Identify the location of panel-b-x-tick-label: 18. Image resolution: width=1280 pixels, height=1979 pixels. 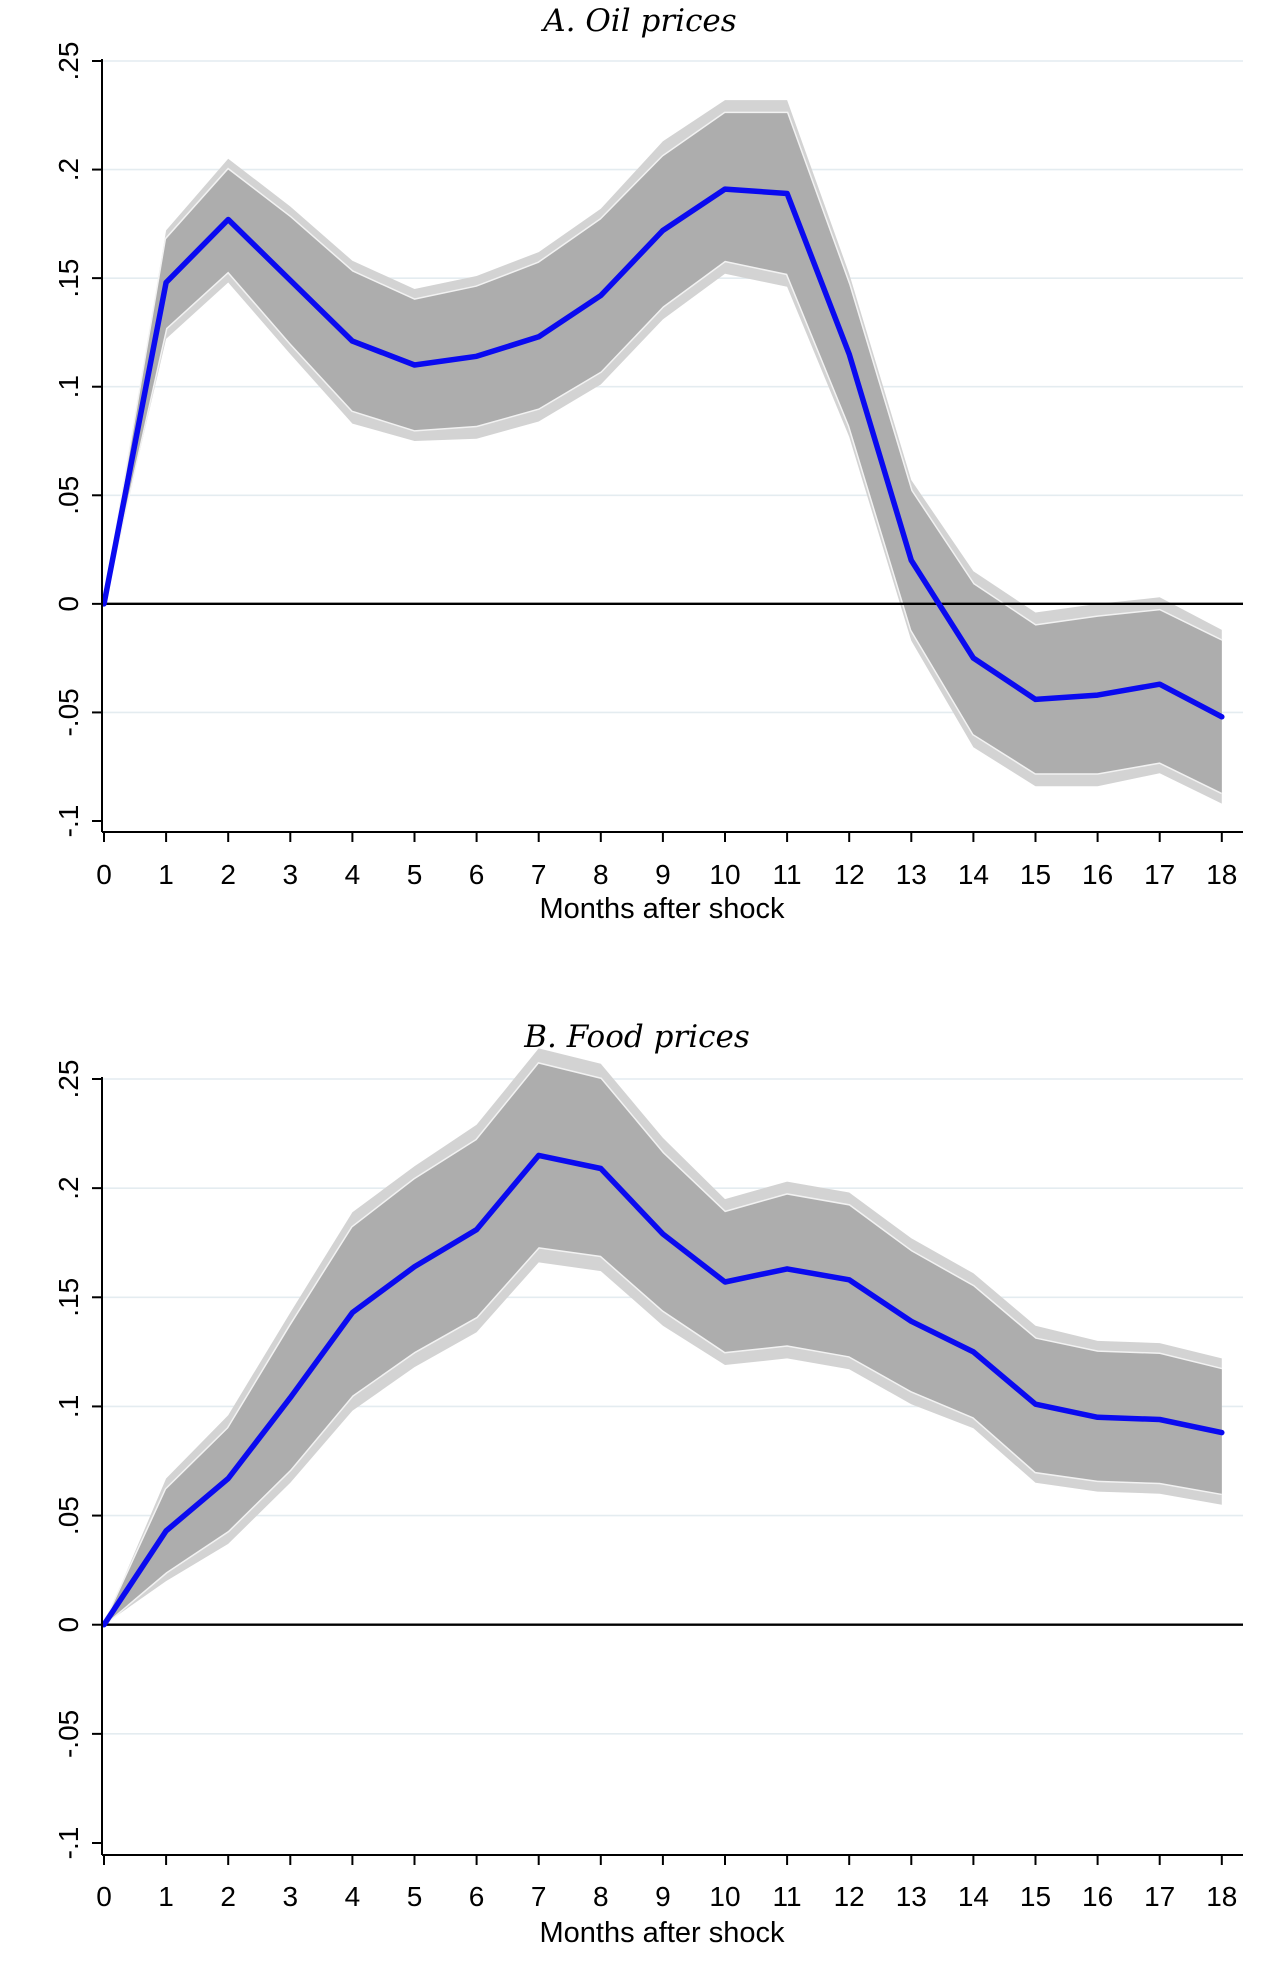
(1221, 1896).